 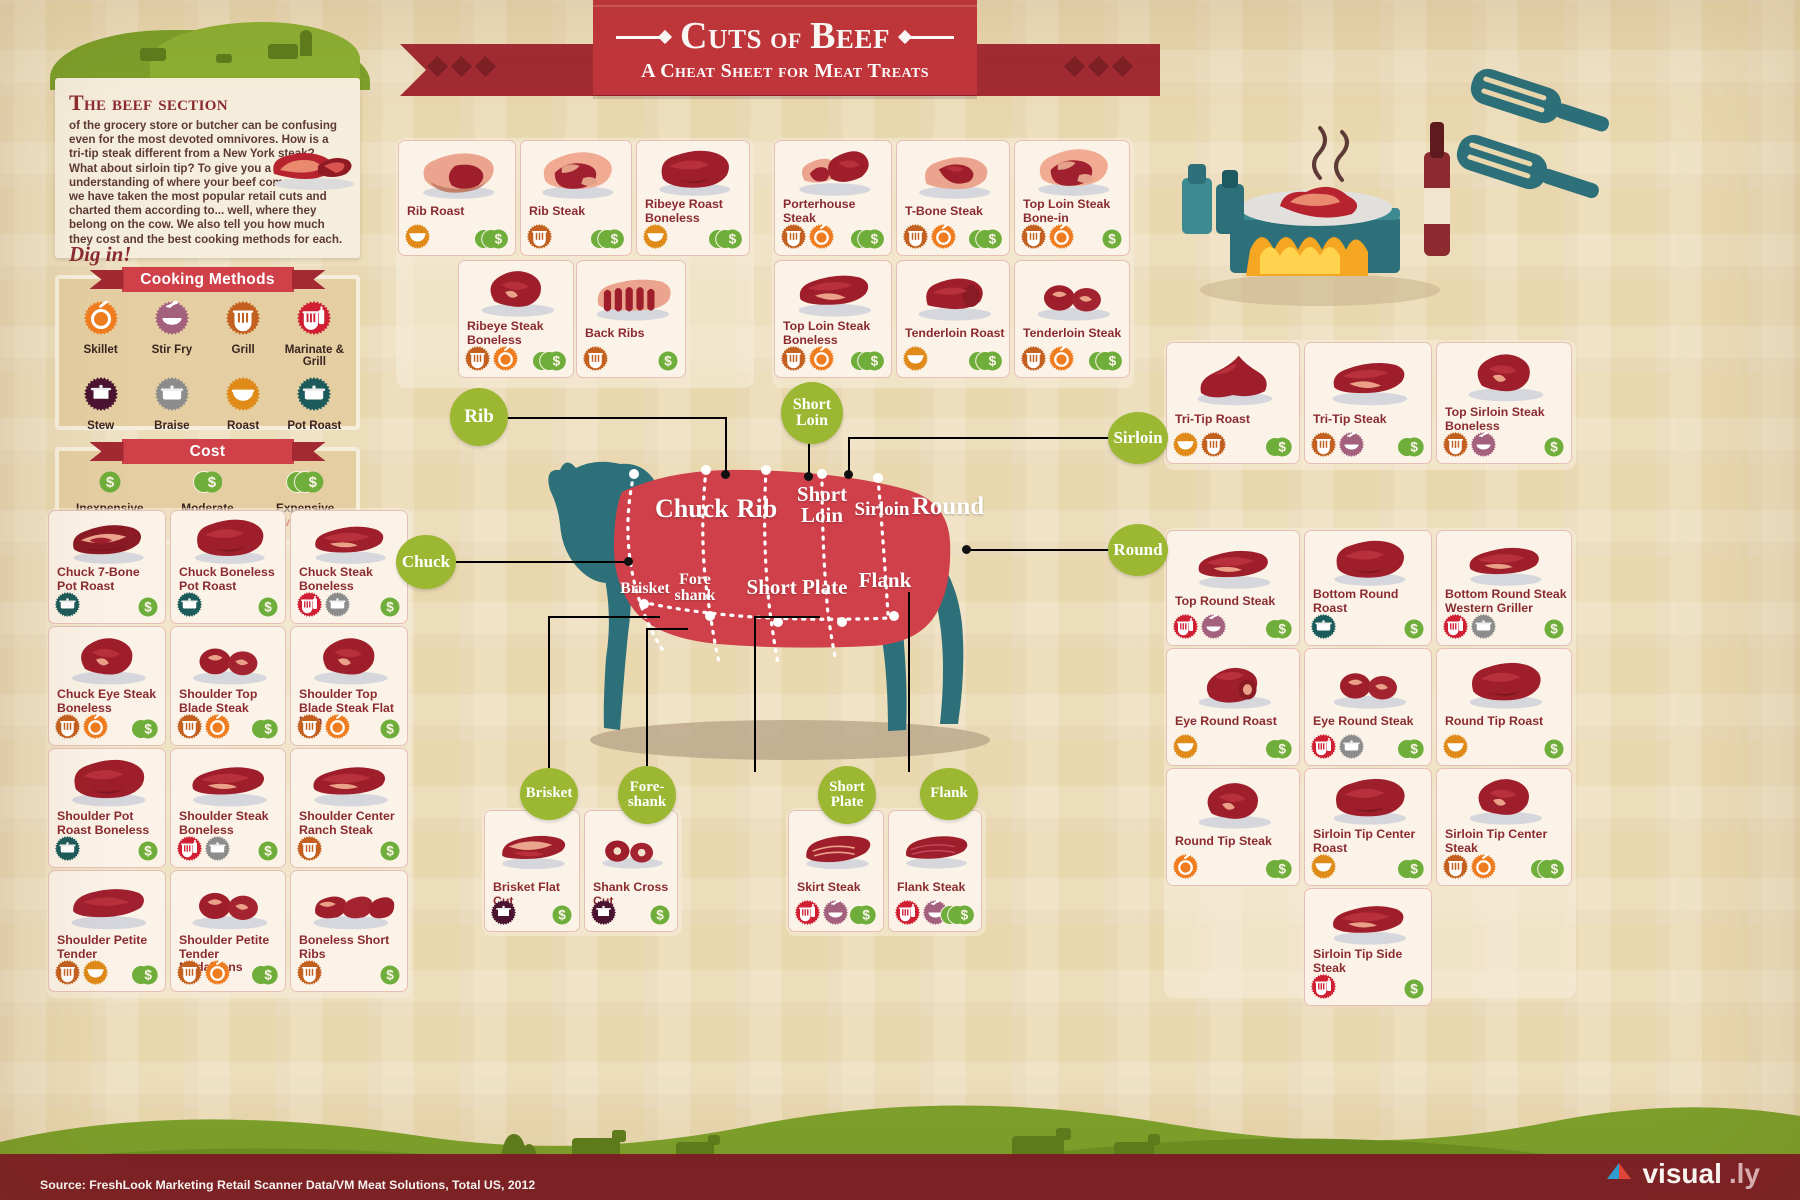 What do you see at coordinates (349, 686) in the screenshot?
I see `cut-card: Shoulder Top Blade Steak Flat Iron$` at bounding box center [349, 686].